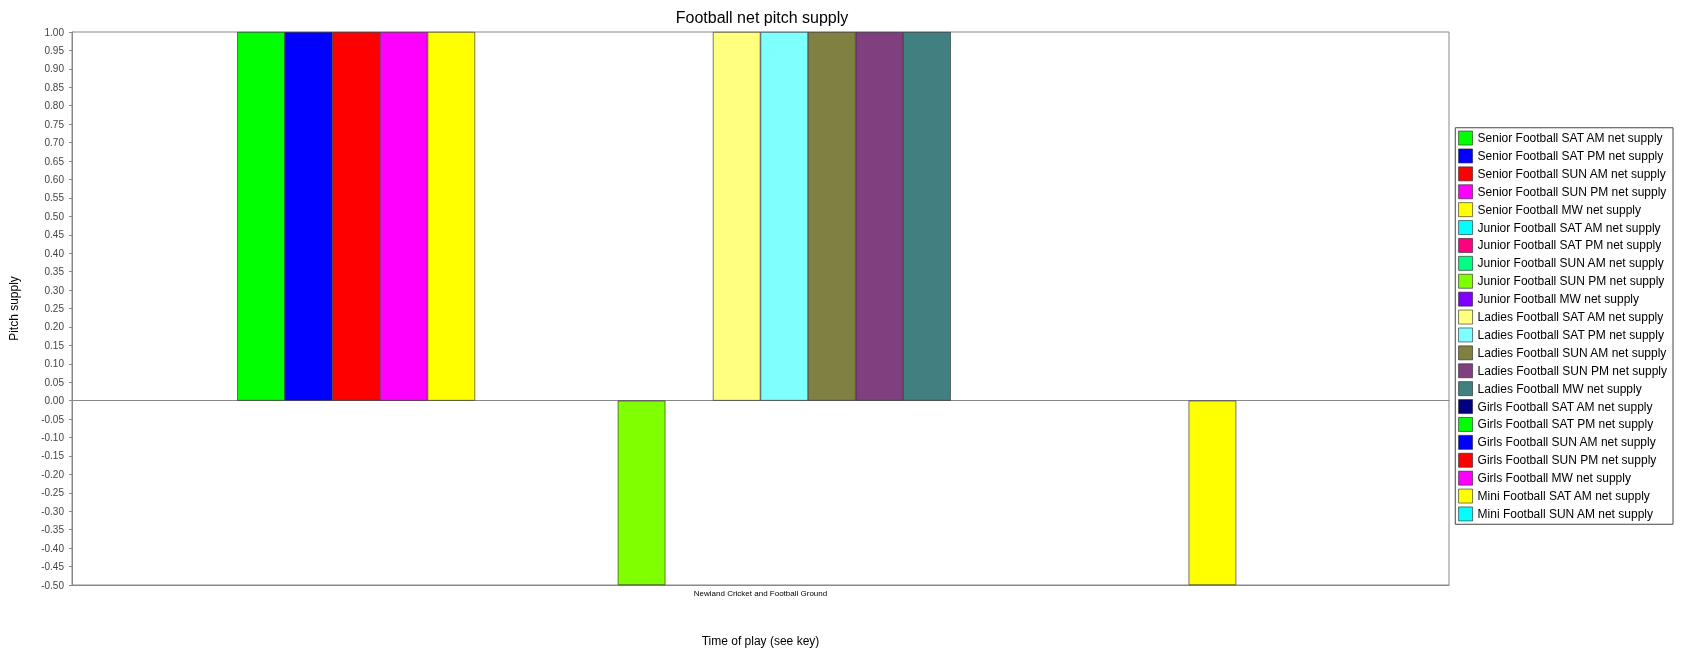  Describe the element at coordinates (53, 567) in the screenshot. I see `y-tick-label: -0.45` at that location.